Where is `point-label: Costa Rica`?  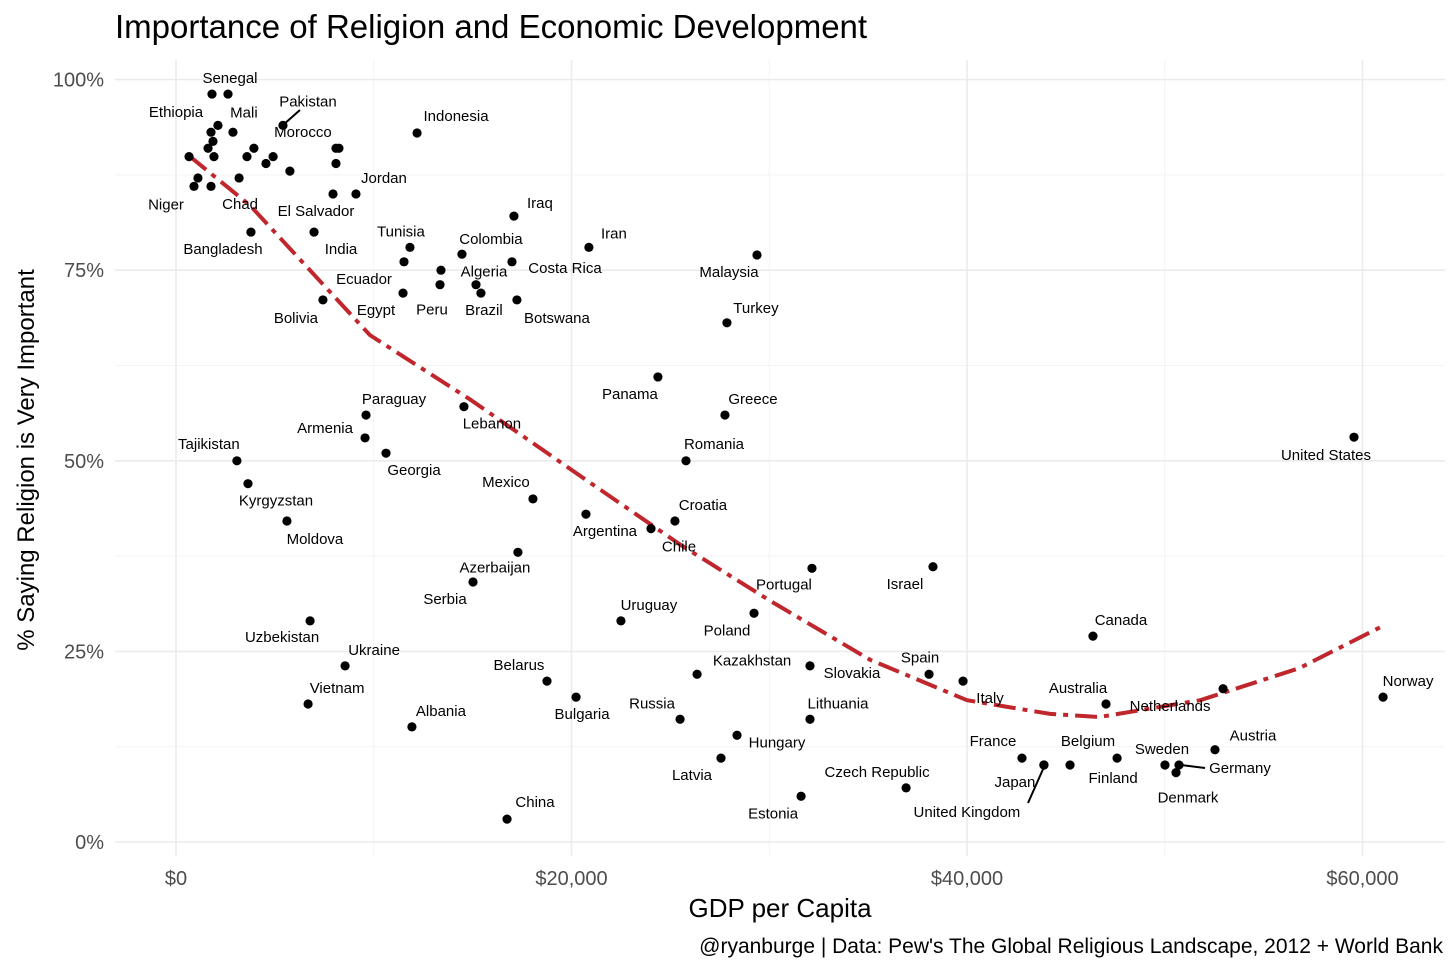 point-label: Costa Rica is located at coordinates (565, 268).